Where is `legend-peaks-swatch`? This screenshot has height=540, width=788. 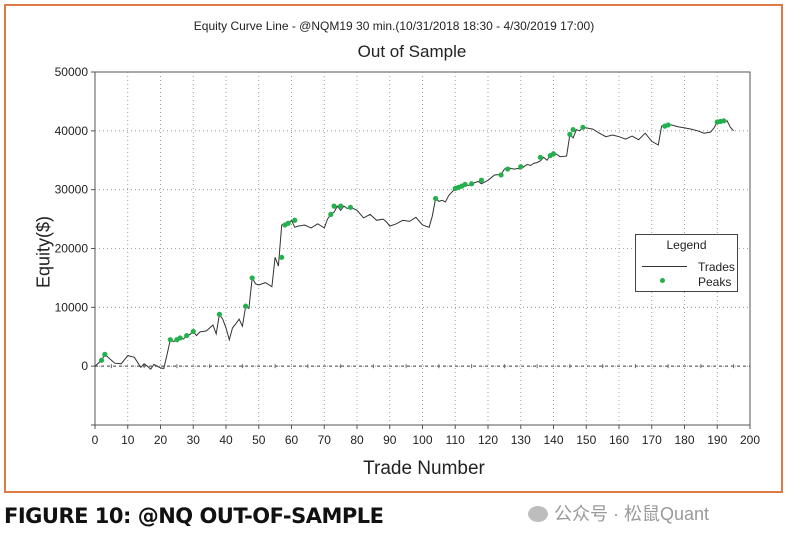 legend-peaks-swatch is located at coordinates (662, 280).